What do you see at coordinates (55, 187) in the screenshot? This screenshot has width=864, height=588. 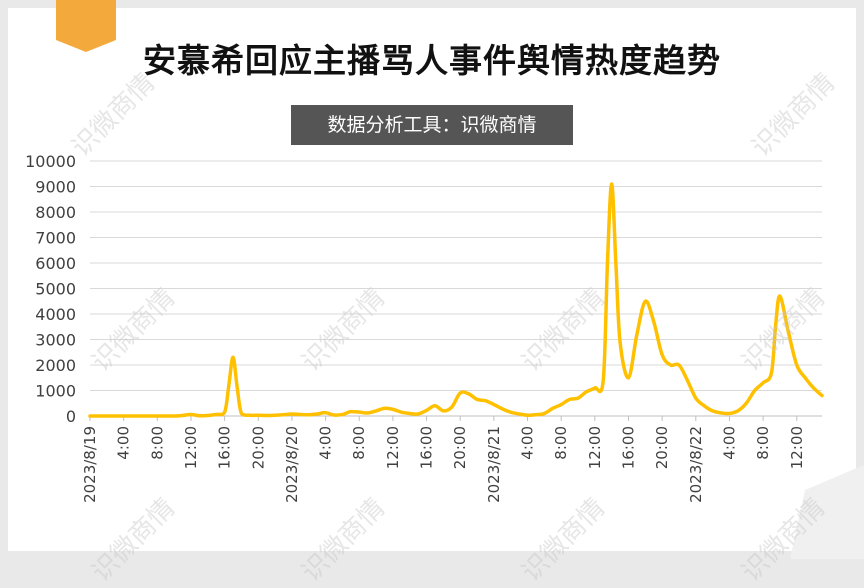 I see `y-tick-label: 9000` at bounding box center [55, 187].